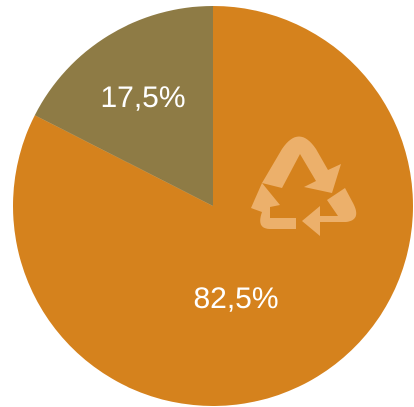 The width and height of the screenshot is (414, 407). Describe the element at coordinates (304, 186) in the screenshot. I see `recycle-icon` at that location.